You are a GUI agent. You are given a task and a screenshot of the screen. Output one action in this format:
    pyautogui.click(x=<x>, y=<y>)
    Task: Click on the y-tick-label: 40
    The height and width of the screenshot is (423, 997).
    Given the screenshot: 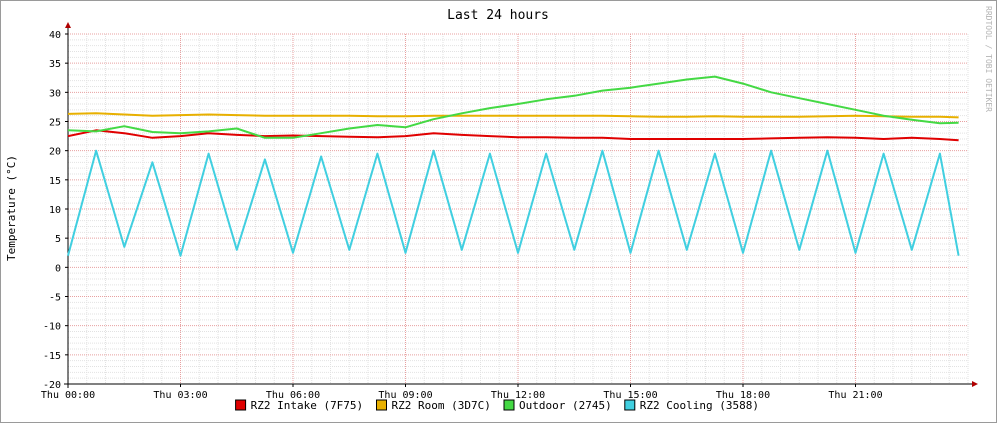 What is the action you would take?
    pyautogui.click(x=55, y=35)
    